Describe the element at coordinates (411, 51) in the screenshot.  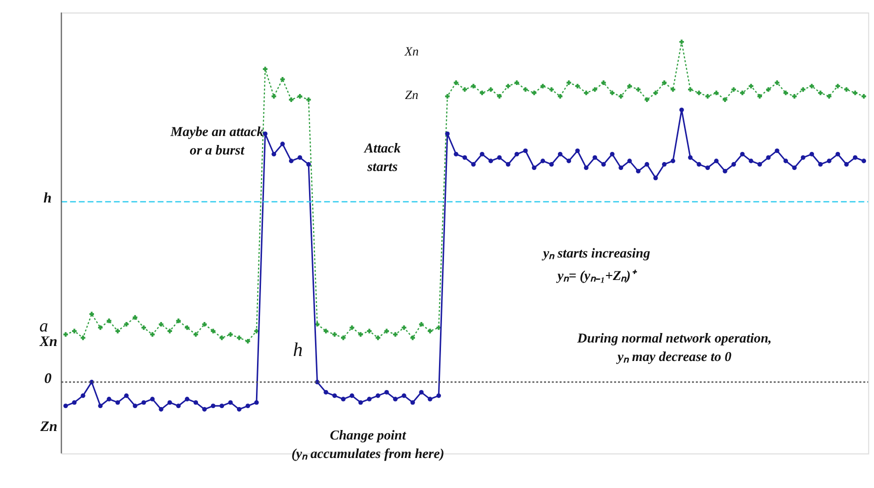
I see `annotation: Xn` at that location.